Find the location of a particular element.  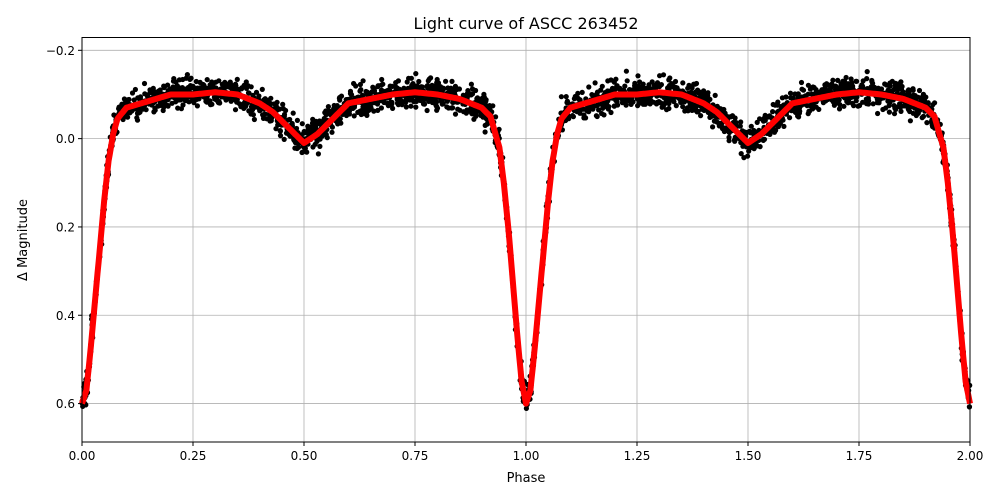

x-tick-label: 0.75 is located at coordinates (415, 456).